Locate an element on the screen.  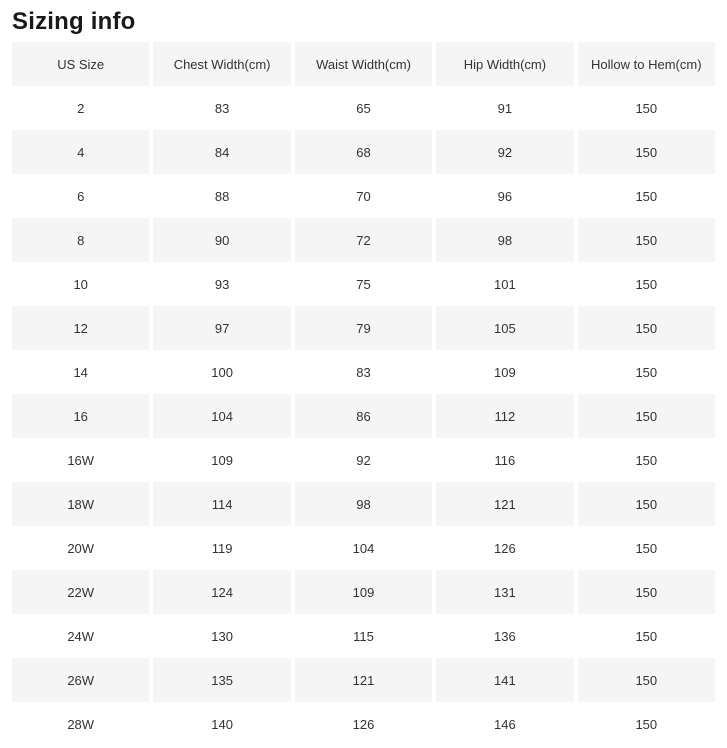
table-row: 20W 119 104 126 150 is located at coordinates (363, 548).